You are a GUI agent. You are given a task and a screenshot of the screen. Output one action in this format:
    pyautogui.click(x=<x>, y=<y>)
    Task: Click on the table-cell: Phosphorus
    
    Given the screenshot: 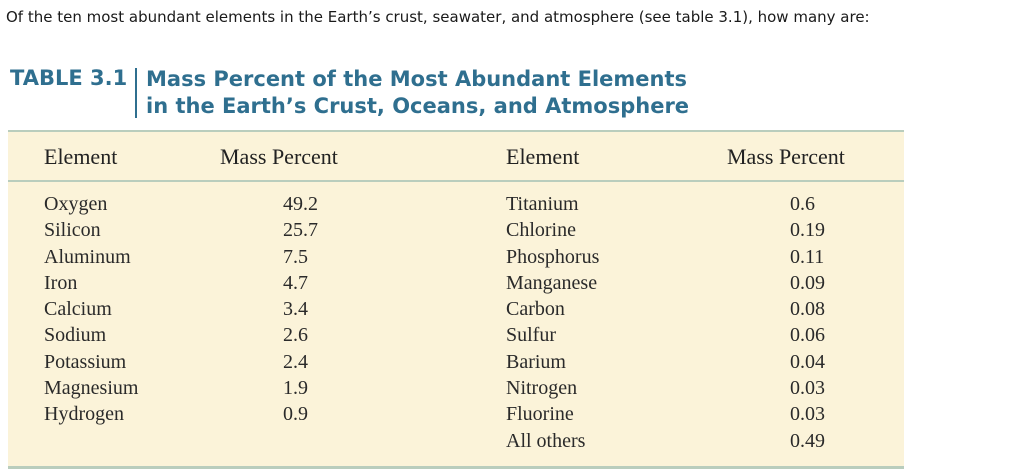 What is the action you would take?
    pyautogui.click(x=553, y=256)
    